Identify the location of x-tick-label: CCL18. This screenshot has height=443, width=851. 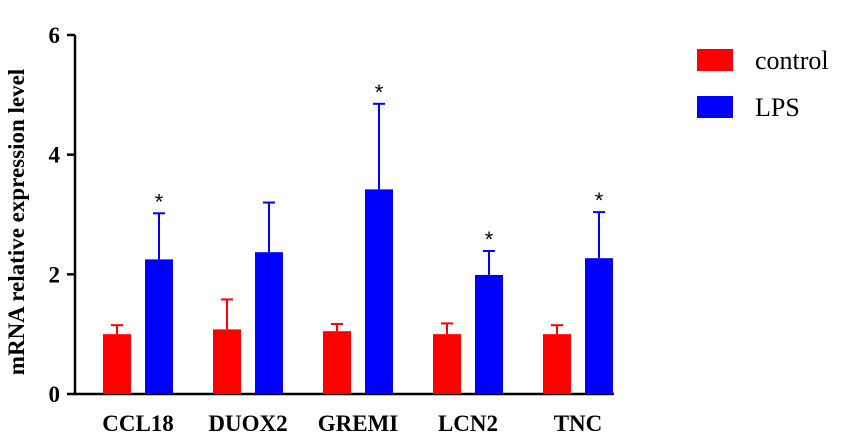
(138, 423).